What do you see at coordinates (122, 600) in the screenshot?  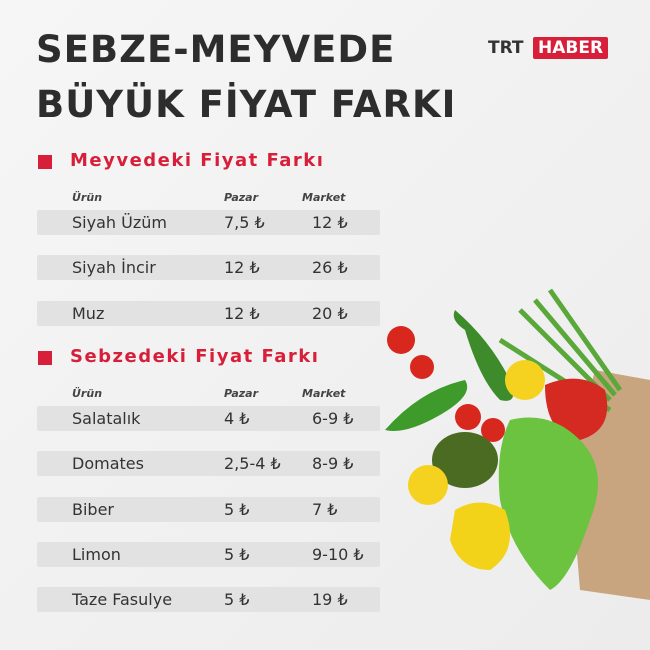 I see `table-cell: Taze Fasulye` at bounding box center [122, 600].